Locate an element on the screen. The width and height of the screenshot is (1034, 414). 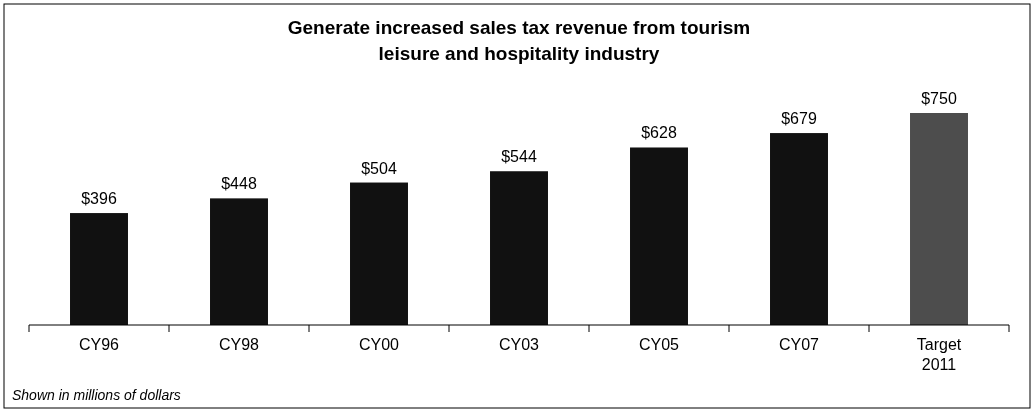
x-tick-label: CY00 is located at coordinates (379, 344).